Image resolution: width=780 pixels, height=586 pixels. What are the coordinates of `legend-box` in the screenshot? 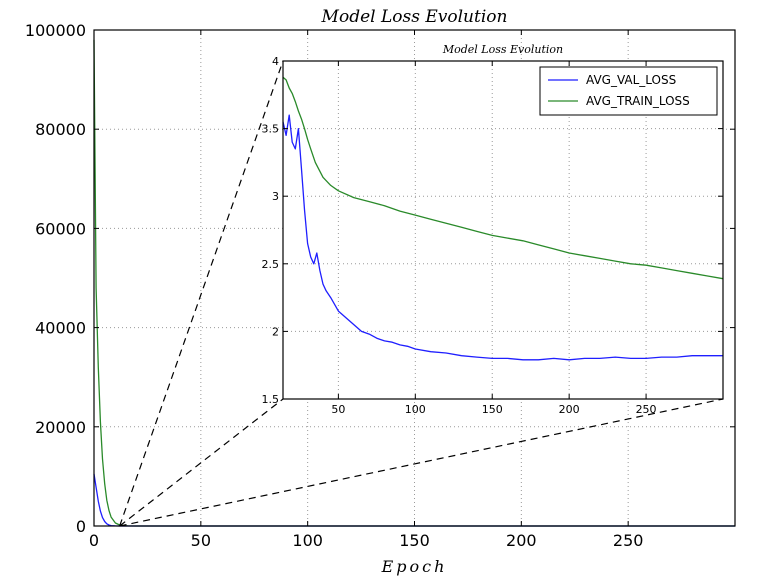 It's located at (628, 91).